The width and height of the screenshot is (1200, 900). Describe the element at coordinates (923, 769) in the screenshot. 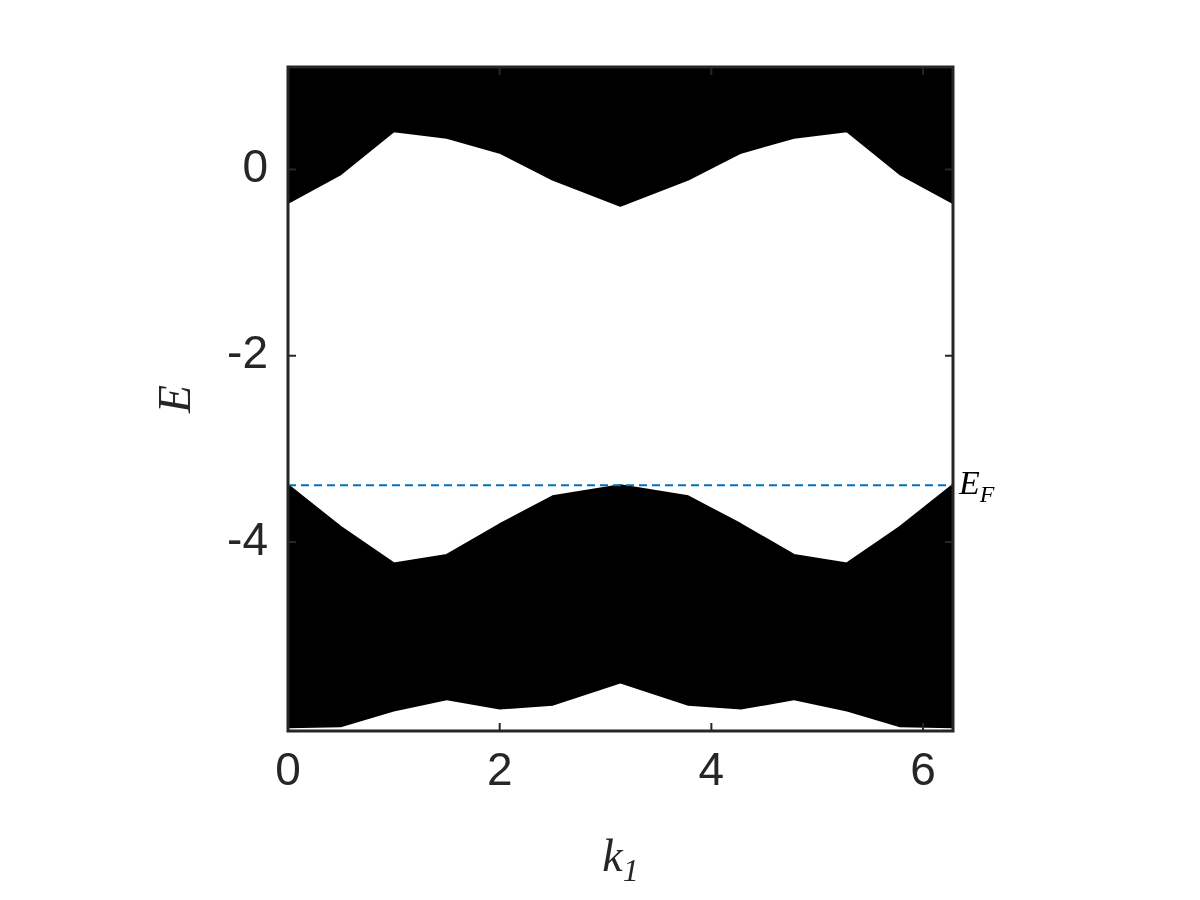

I see `x-tick-label: 6` at that location.